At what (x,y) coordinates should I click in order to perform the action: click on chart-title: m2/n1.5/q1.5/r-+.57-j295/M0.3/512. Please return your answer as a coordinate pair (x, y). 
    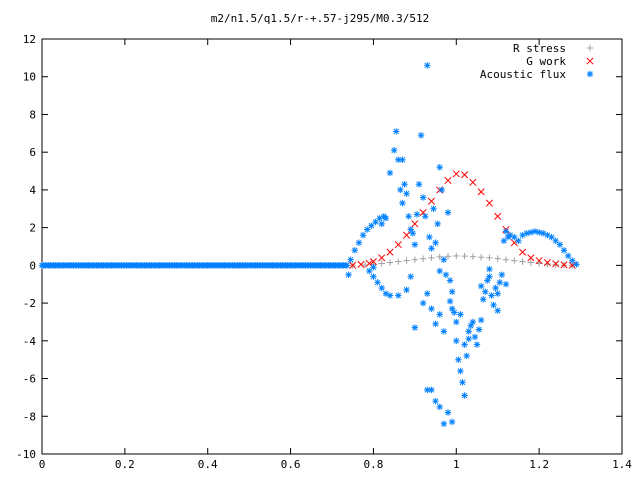
    Looking at the image, I should click on (320, 18).